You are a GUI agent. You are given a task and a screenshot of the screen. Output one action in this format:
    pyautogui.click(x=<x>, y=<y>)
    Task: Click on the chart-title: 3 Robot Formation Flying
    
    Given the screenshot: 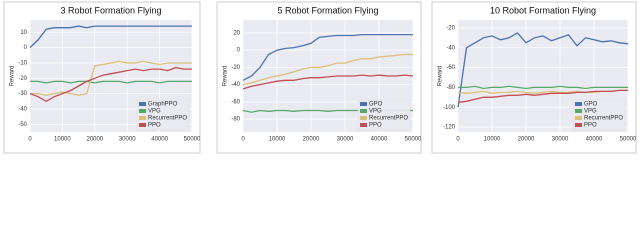 What is the action you would take?
    pyautogui.click(x=110, y=10)
    